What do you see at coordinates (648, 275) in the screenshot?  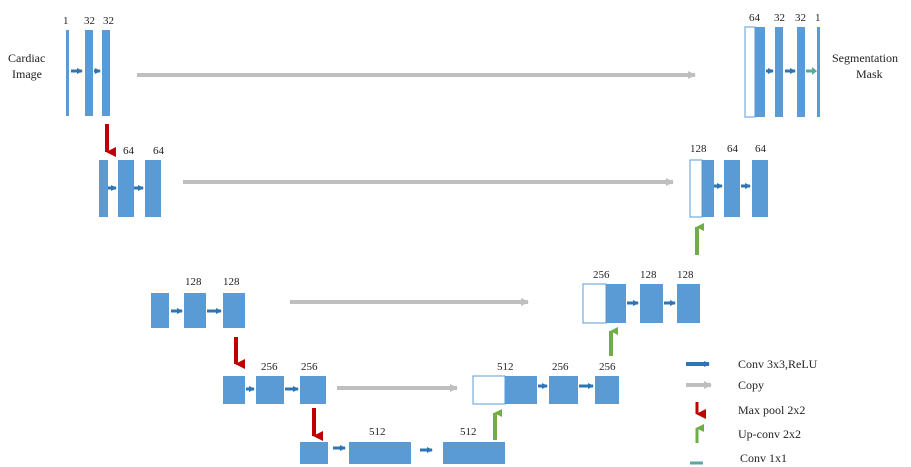 I see `dec3-channel-2: 128` at bounding box center [648, 275].